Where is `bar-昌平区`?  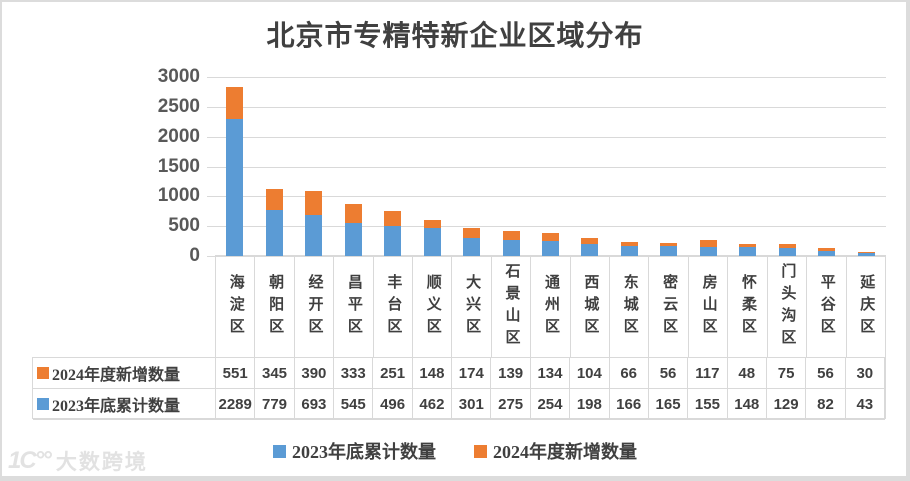
bar-昌平区 is located at coordinates (353, 229).